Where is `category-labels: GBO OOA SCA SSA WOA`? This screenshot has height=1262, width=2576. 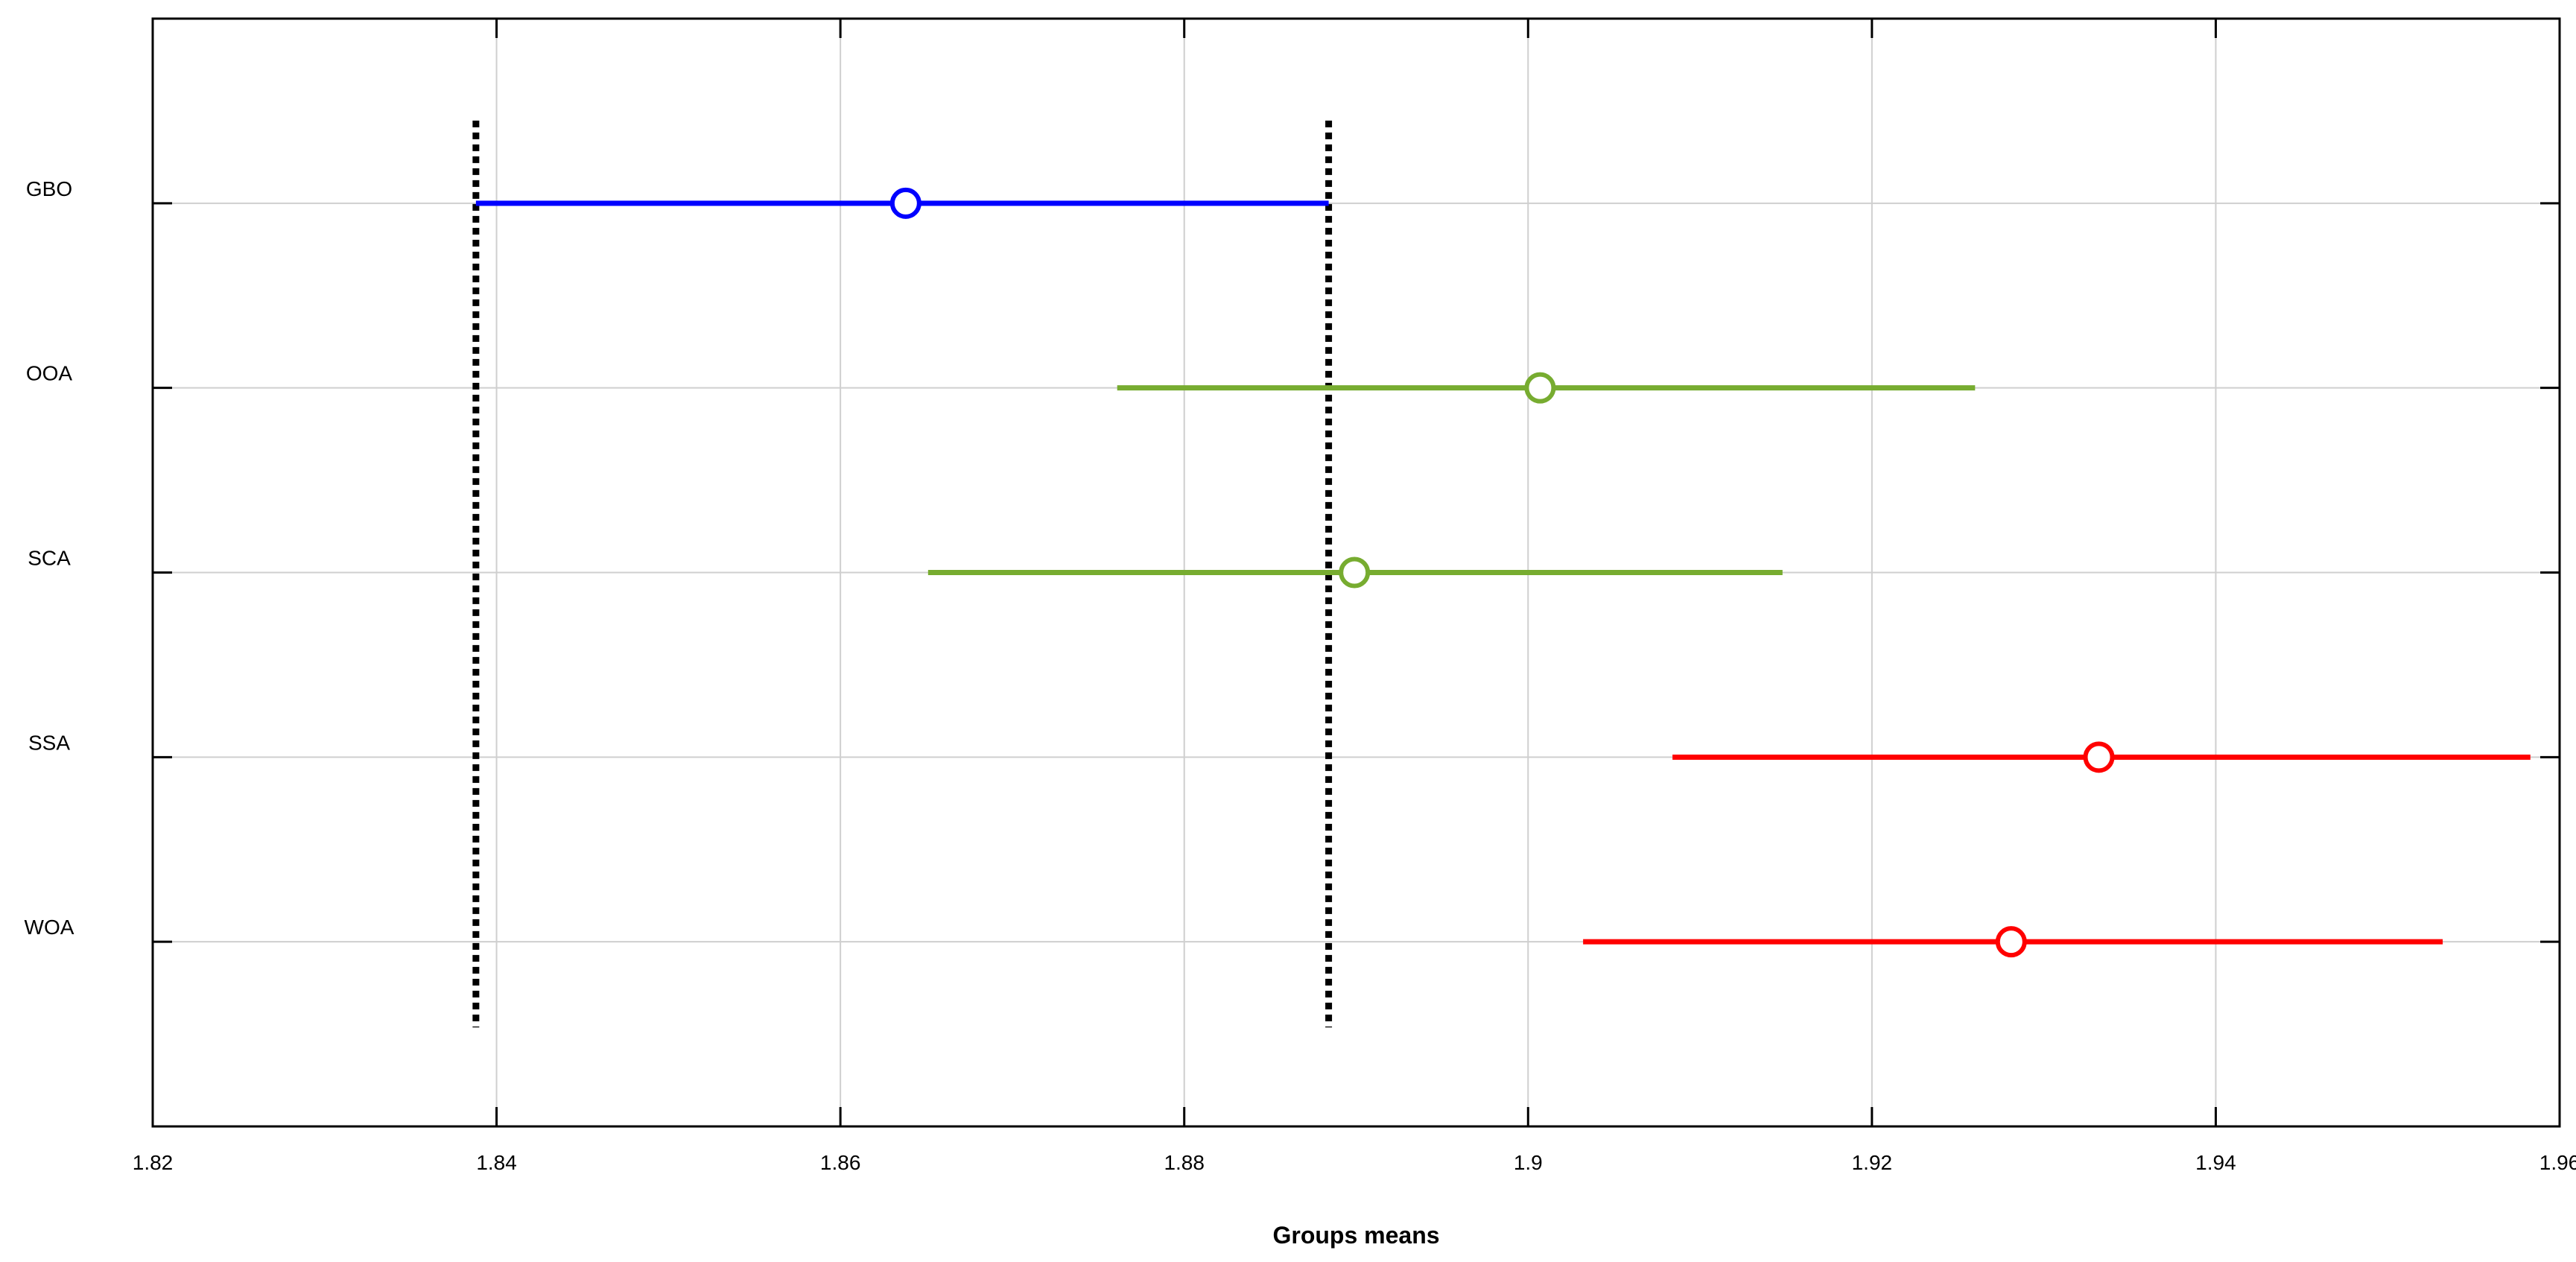
category-labels: GBO OOA SCA SSA WOA is located at coordinates (49, 558).